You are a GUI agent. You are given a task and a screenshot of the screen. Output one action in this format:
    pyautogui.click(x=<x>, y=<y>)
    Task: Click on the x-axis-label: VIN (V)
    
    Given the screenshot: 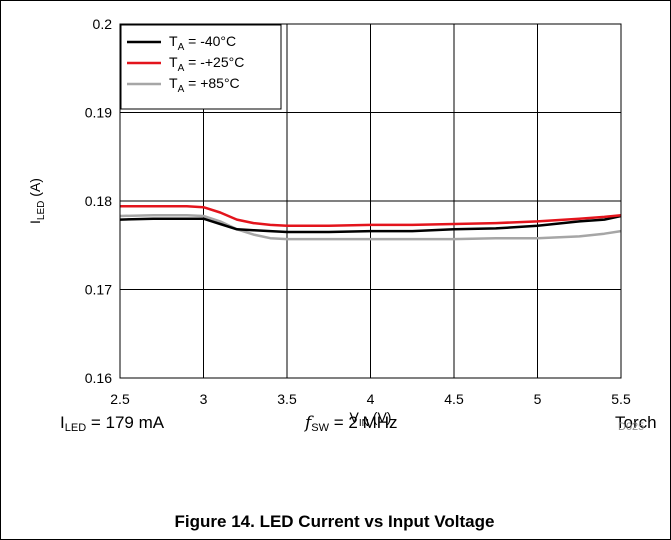 What is the action you would take?
    pyautogui.click(x=371, y=419)
    